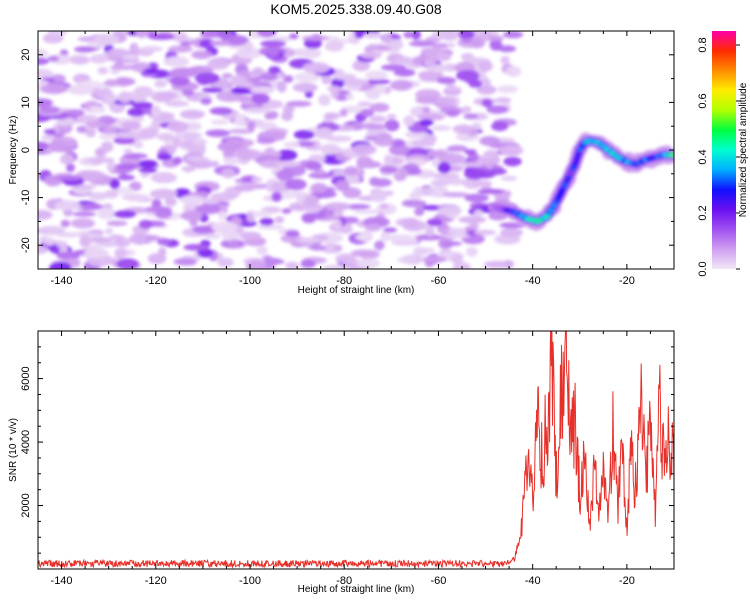 Image resolution: width=750 pixels, height=600 pixels. I want to click on x-tick-label: -80, so click(344, 281).